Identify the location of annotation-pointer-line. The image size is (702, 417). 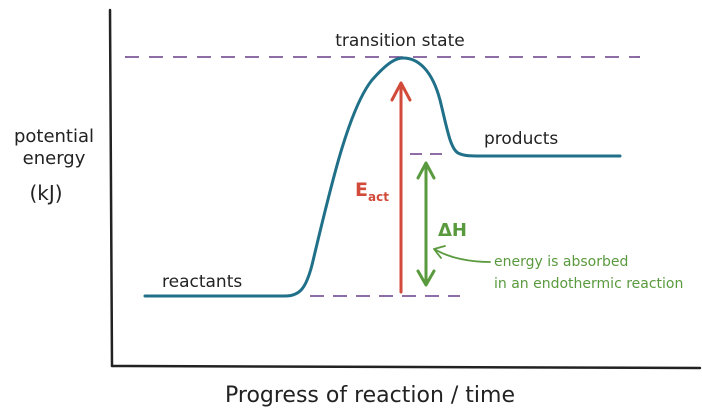
(463, 256).